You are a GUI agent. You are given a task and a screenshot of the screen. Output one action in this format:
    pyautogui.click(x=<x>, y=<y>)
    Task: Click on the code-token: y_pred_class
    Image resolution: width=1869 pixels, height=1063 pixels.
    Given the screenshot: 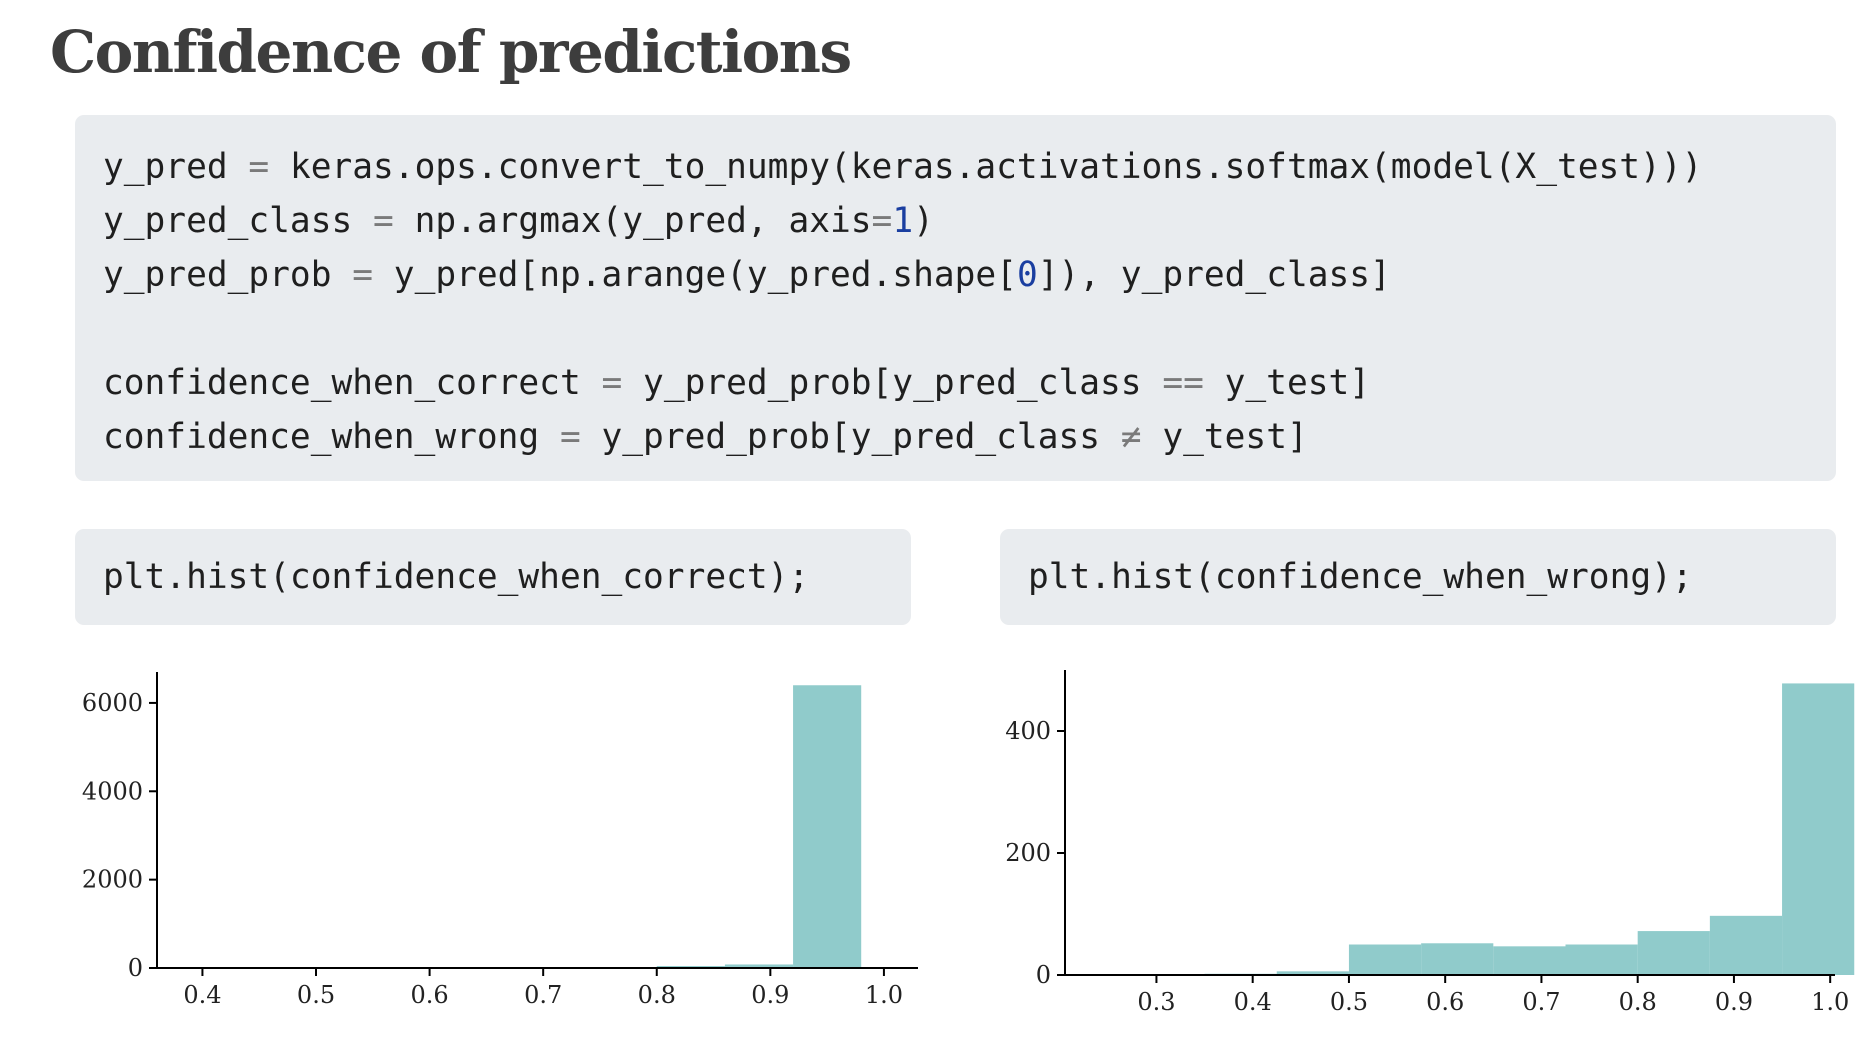 What is the action you would take?
    pyautogui.click(x=238, y=221)
    